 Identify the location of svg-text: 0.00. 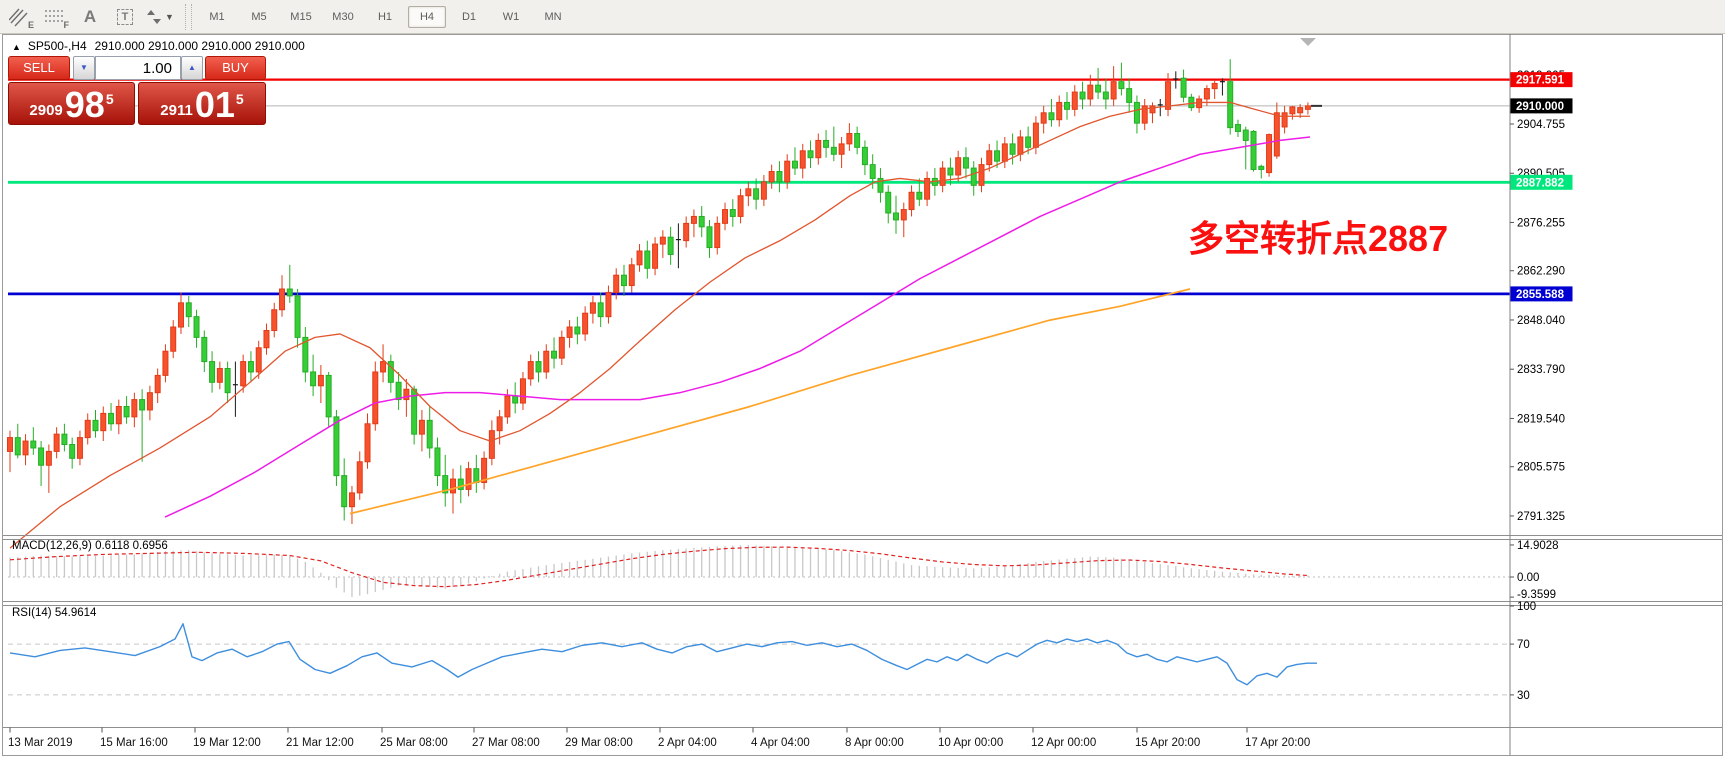
(1528, 578).